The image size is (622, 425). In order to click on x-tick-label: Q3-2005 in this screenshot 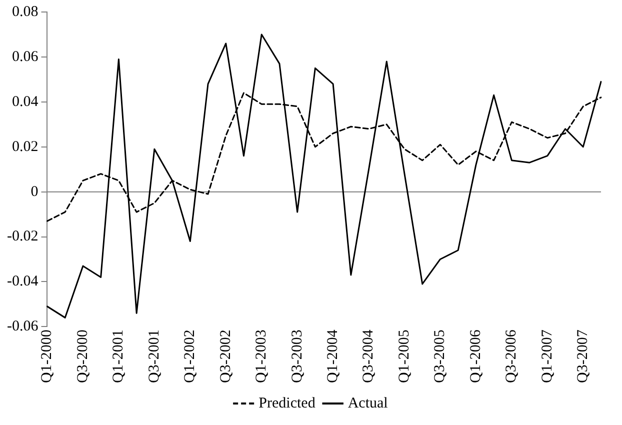, I will do `click(440, 356)`.